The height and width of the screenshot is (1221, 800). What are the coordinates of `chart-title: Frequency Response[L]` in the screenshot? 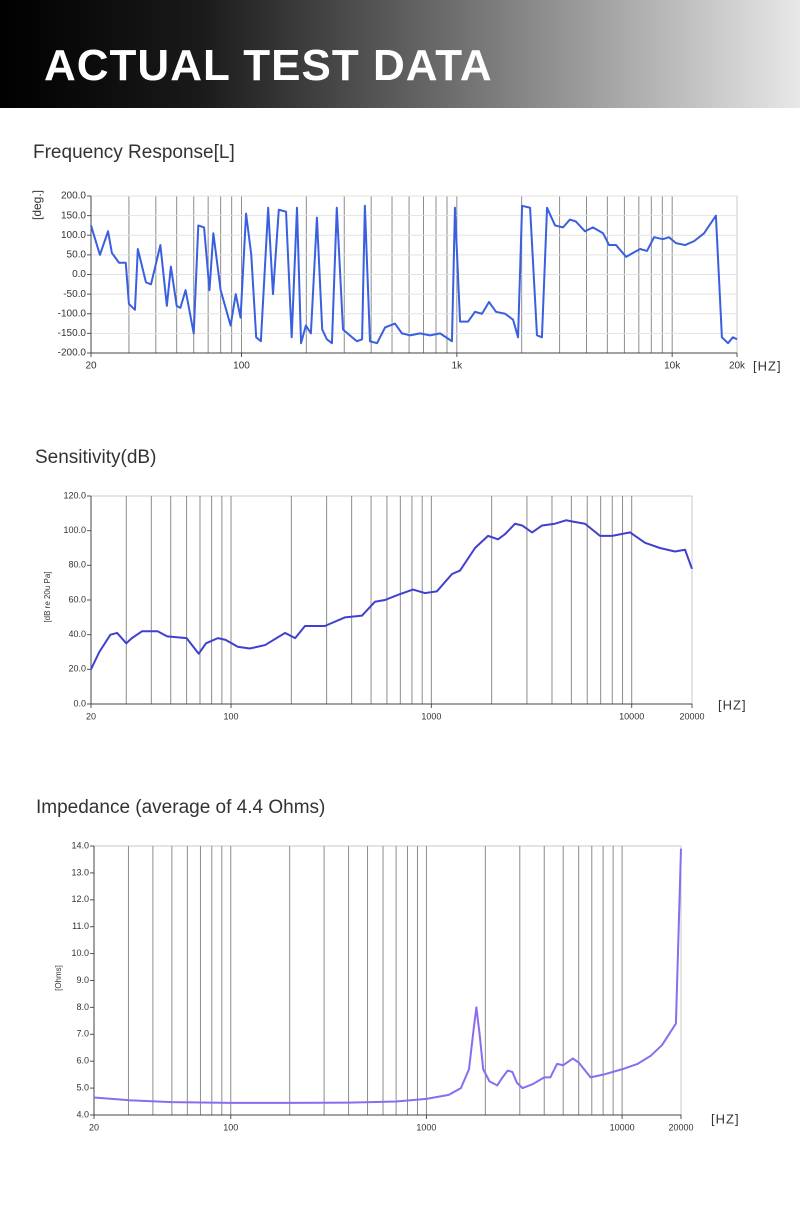 It's located at (134, 152).